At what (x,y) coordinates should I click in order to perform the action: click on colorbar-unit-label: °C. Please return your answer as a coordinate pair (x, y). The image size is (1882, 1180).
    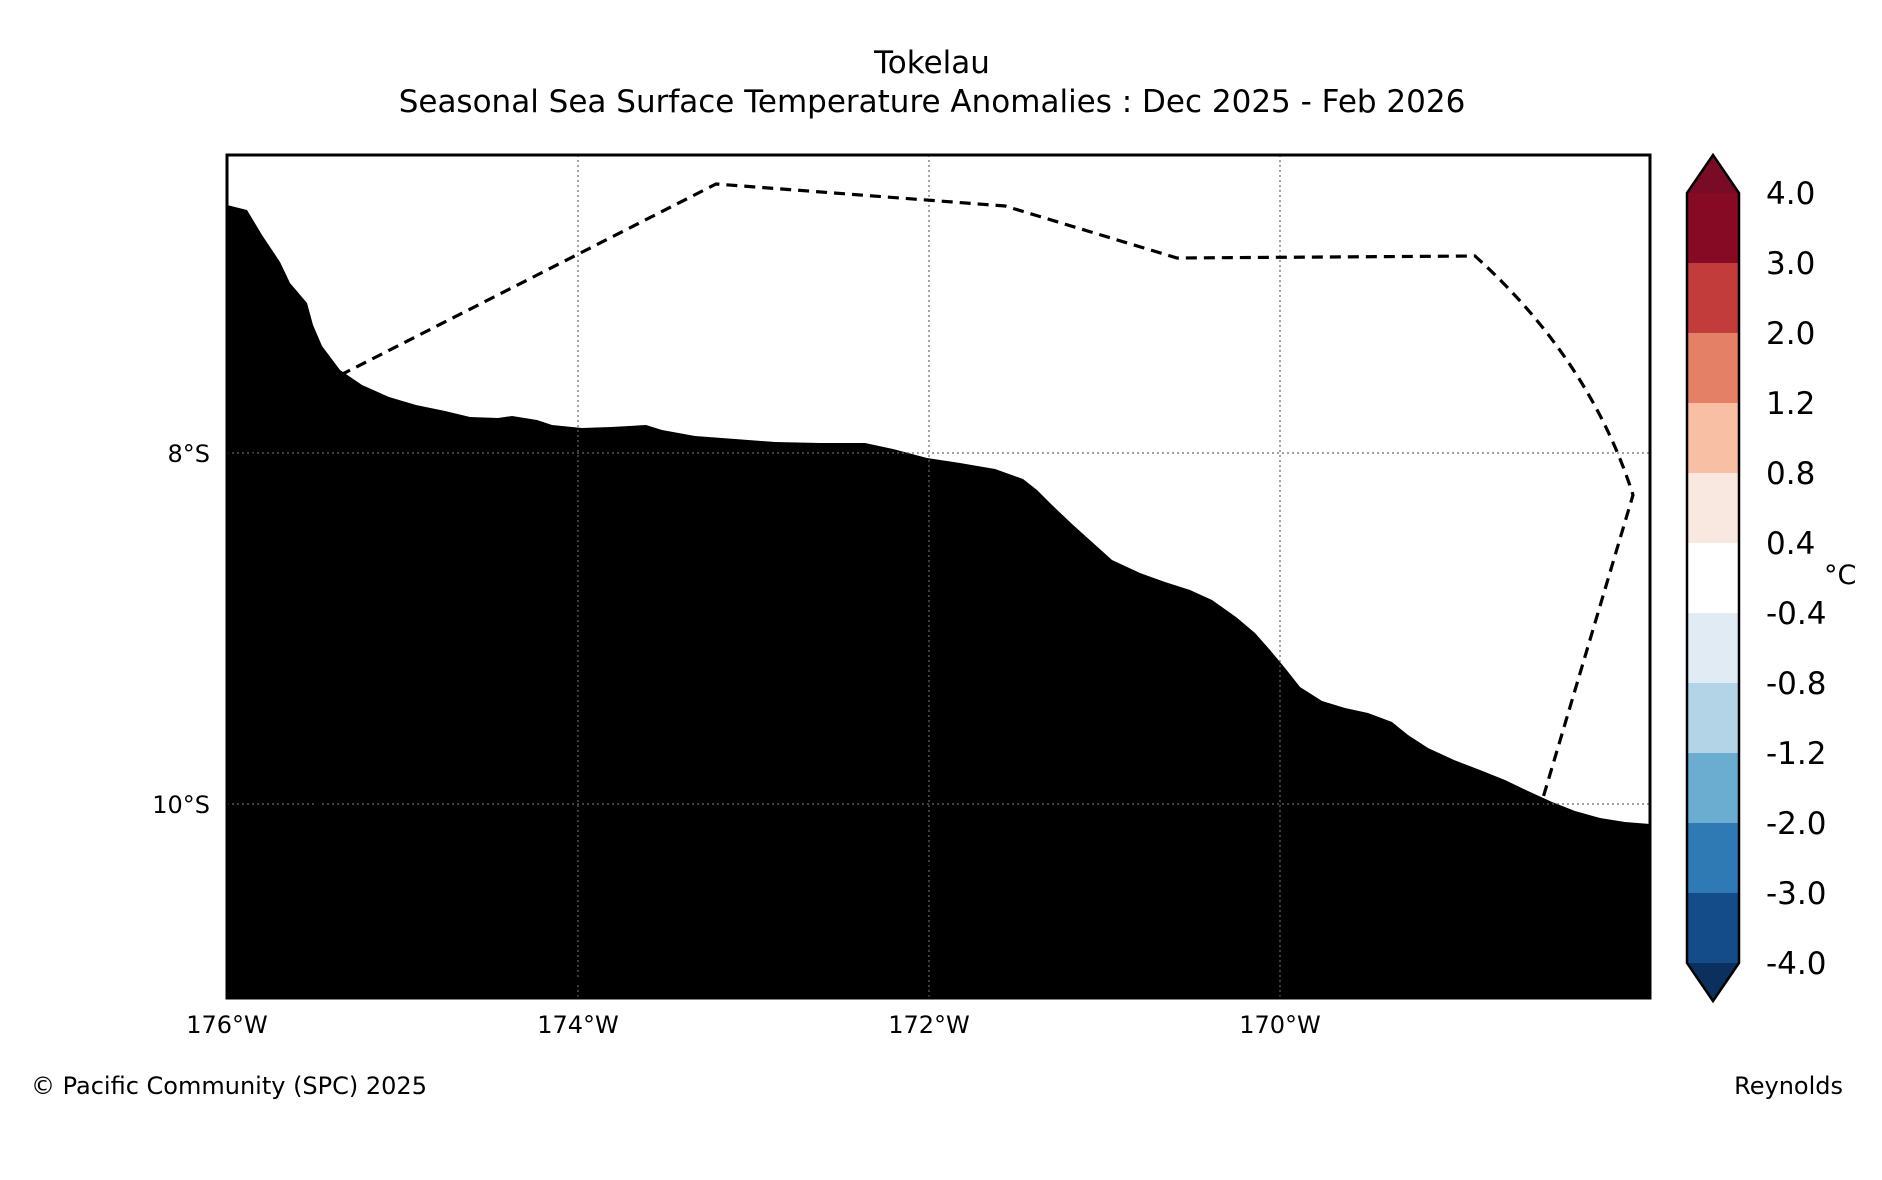
    Looking at the image, I should click on (1840, 575).